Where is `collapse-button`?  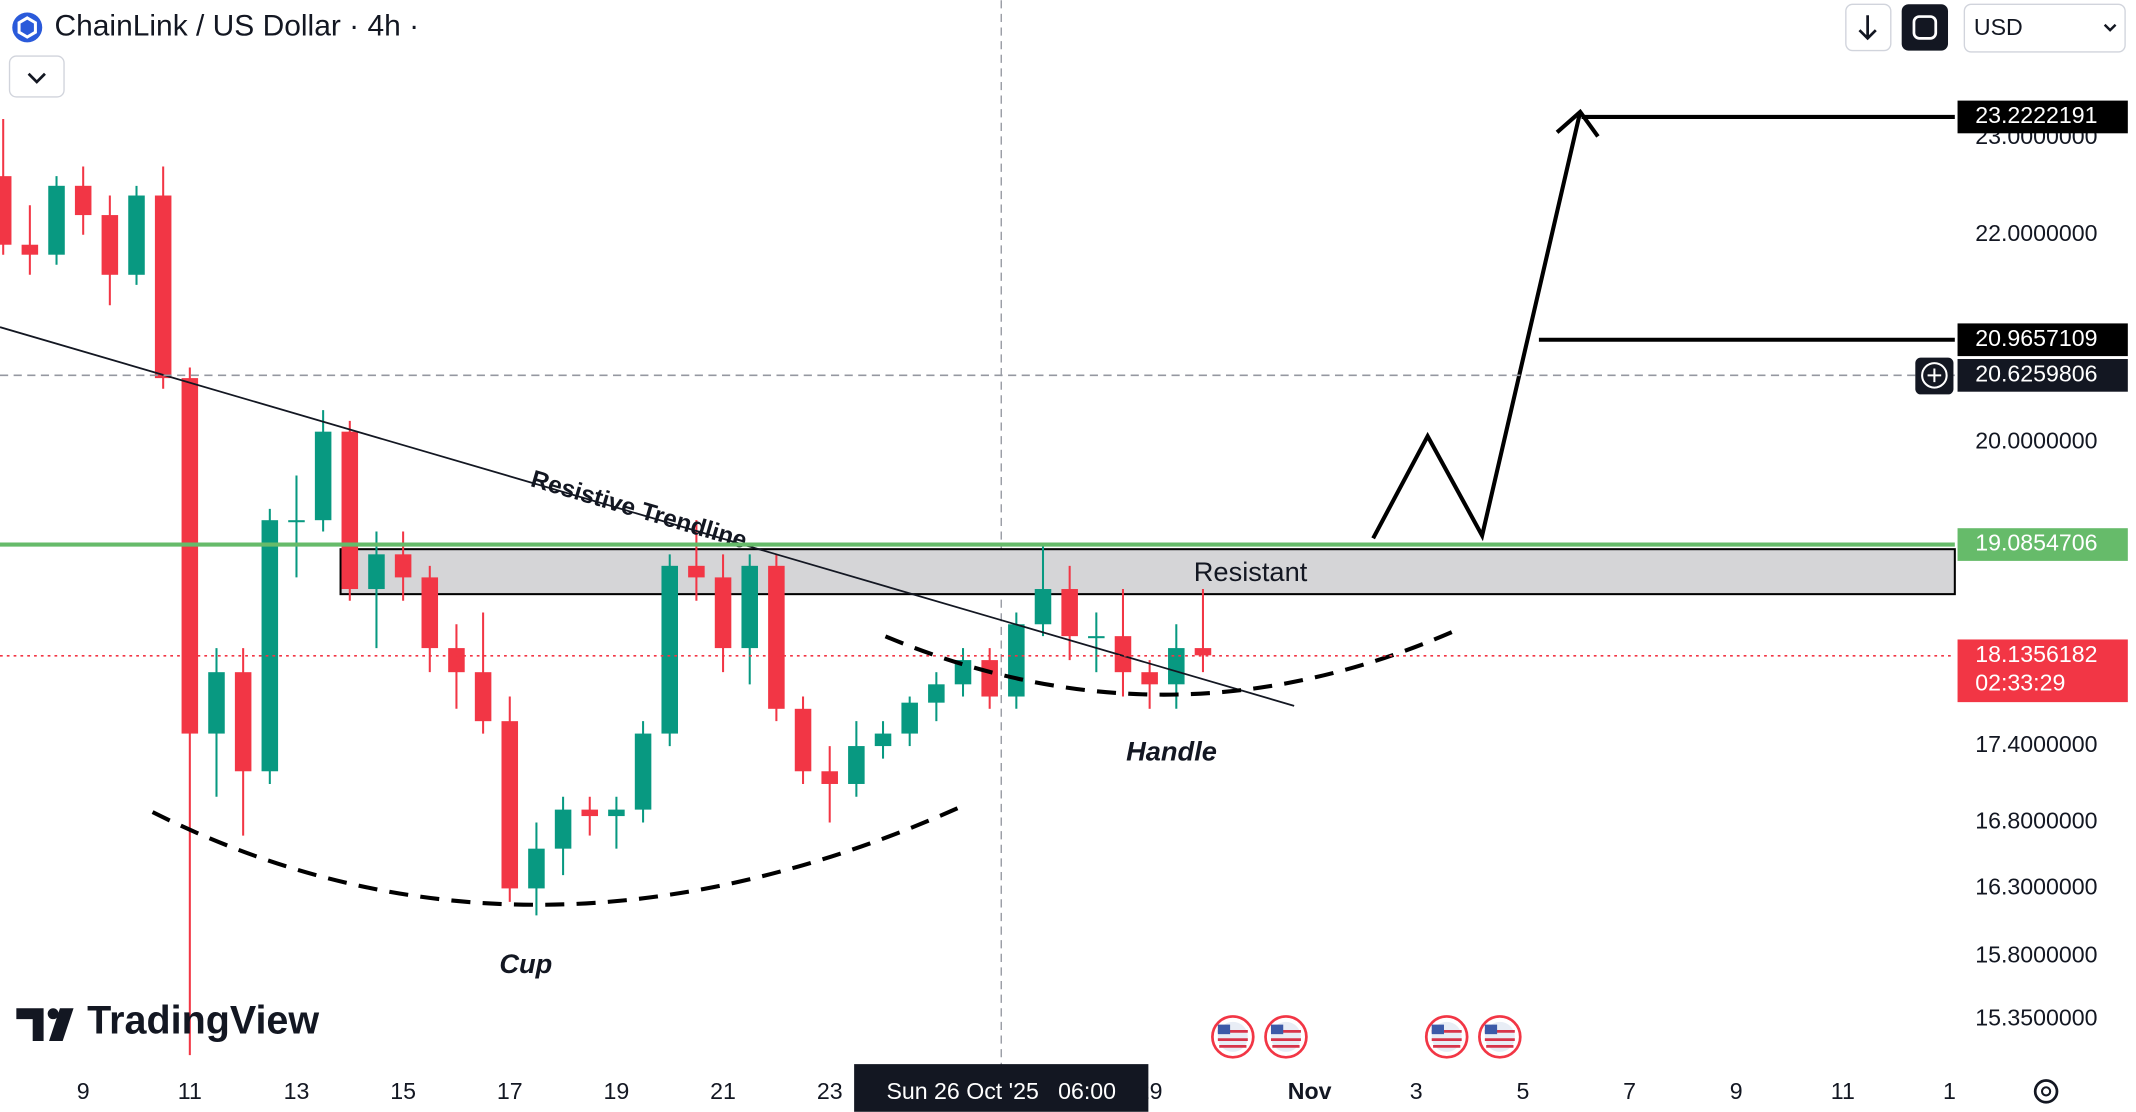 collapse-button is located at coordinates (36, 76).